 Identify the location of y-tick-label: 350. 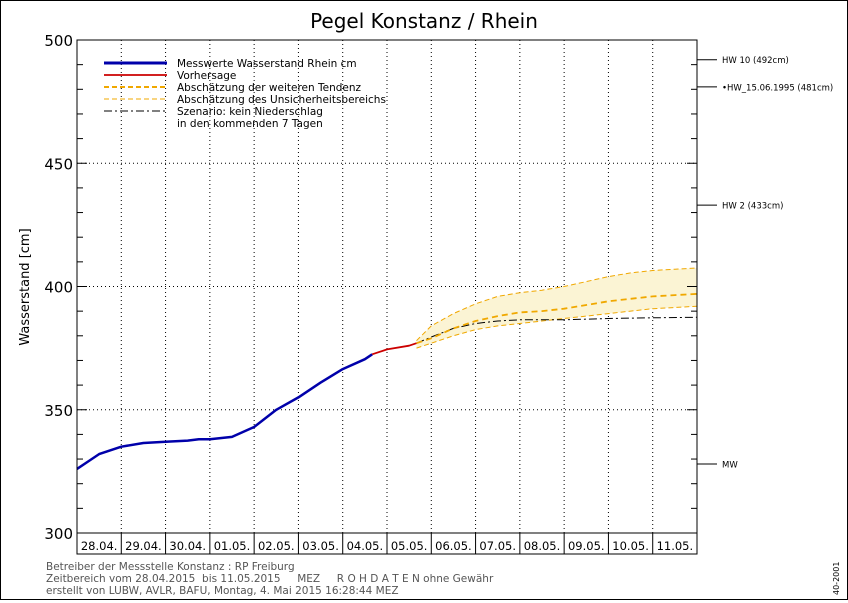
(58, 411).